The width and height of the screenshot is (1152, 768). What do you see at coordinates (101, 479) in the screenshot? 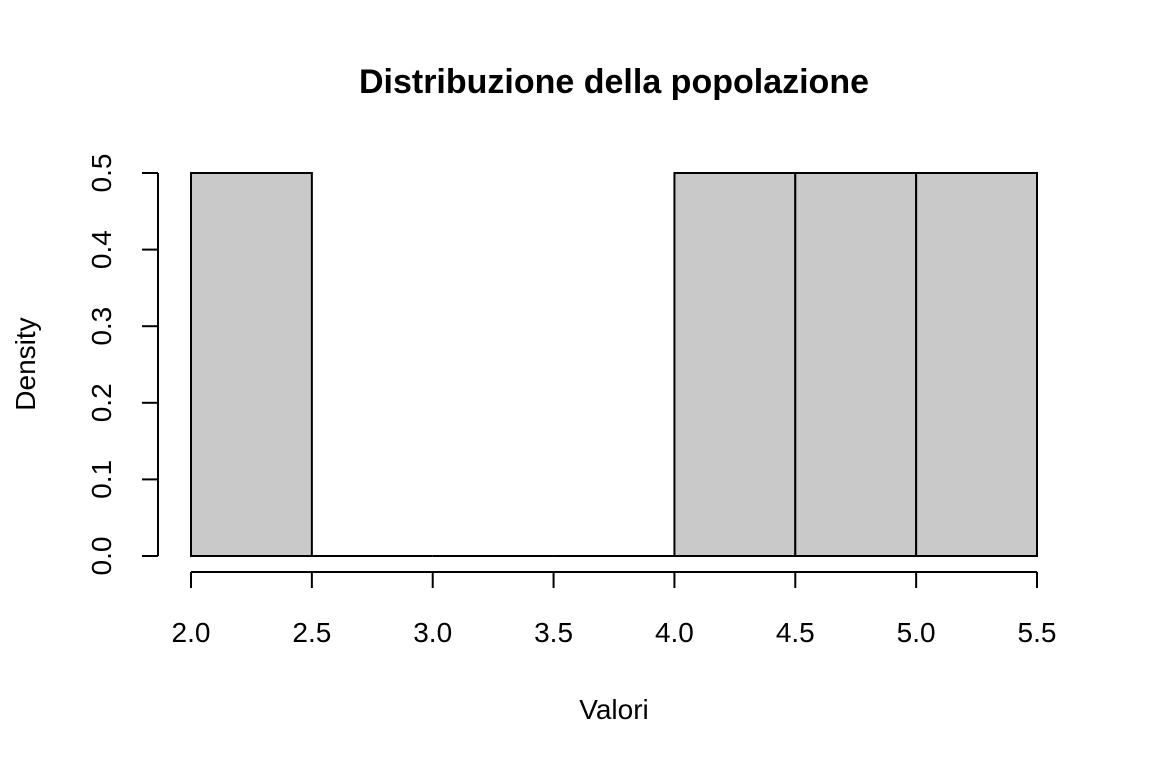
I see `y-tick-label: 0.1` at bounding box center [101, 479].